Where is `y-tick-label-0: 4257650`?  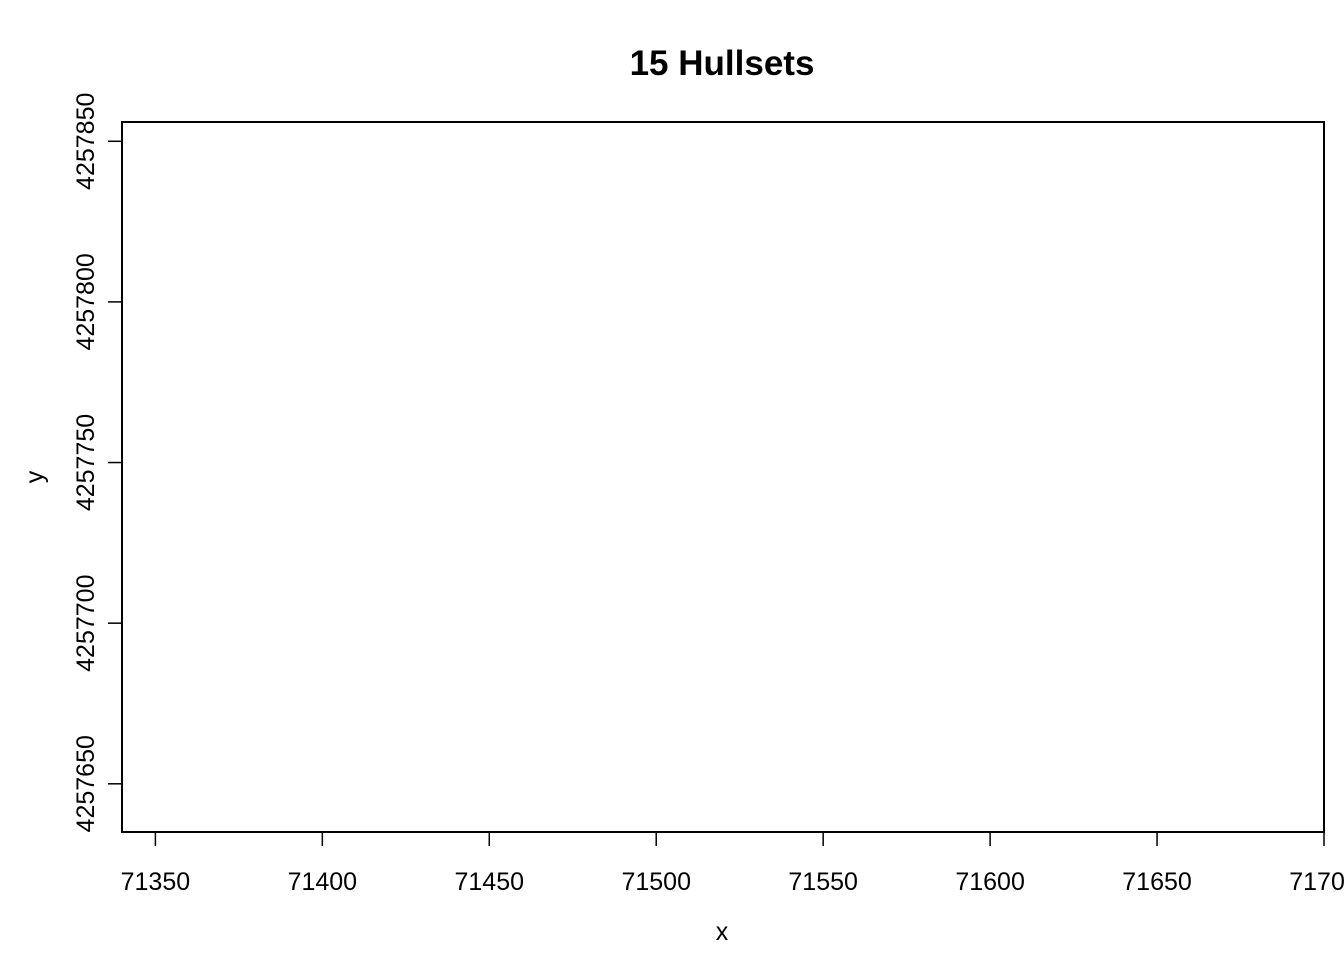 y-tick-label-0: 4257650 is located at coordinates (86, 783).